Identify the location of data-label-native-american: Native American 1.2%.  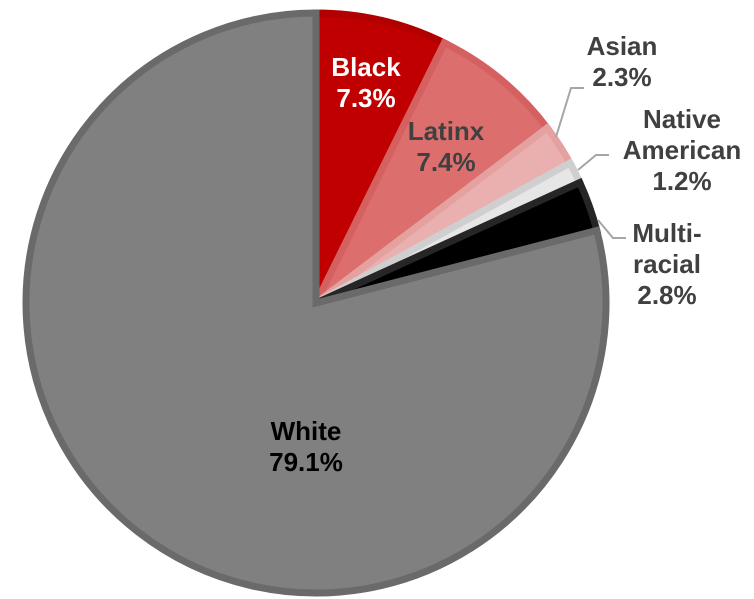
(682, 150).